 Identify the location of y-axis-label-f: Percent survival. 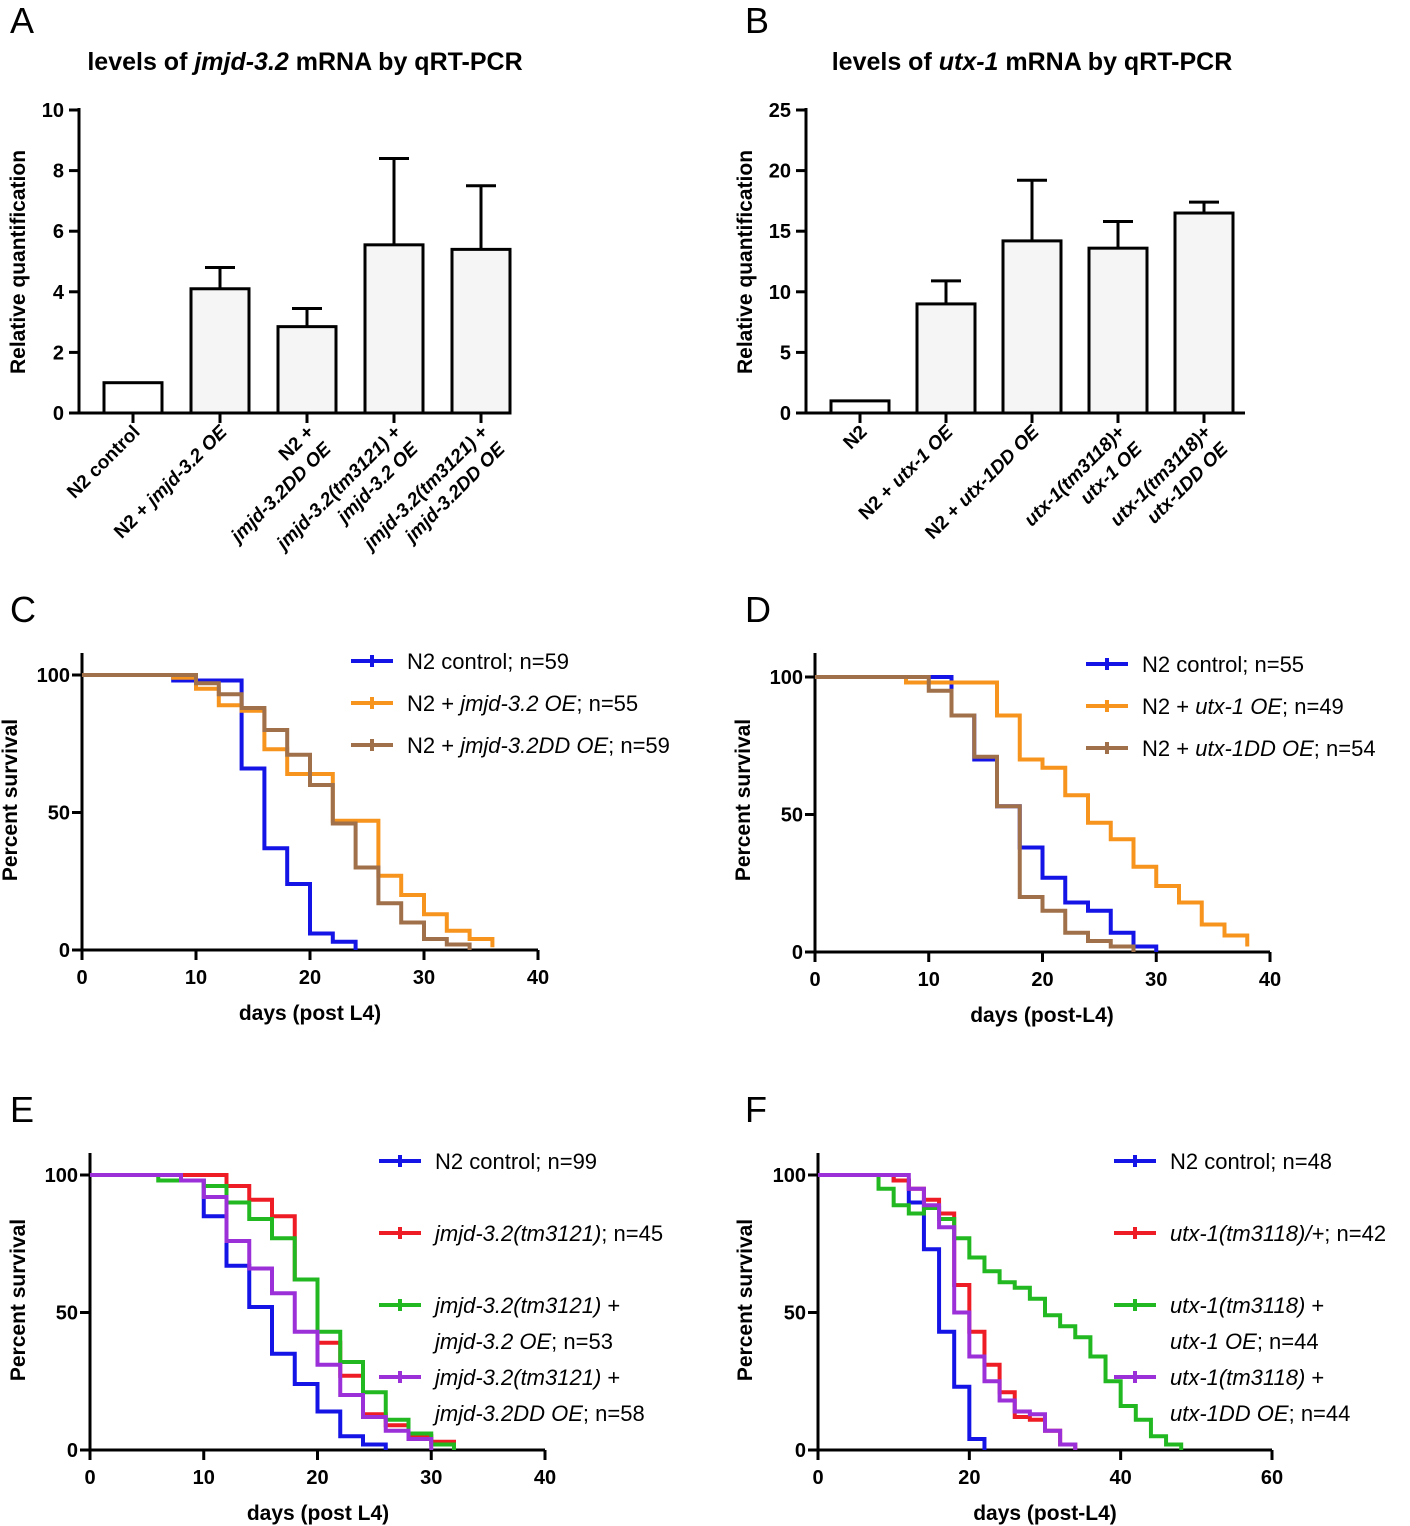
(745, 1300).